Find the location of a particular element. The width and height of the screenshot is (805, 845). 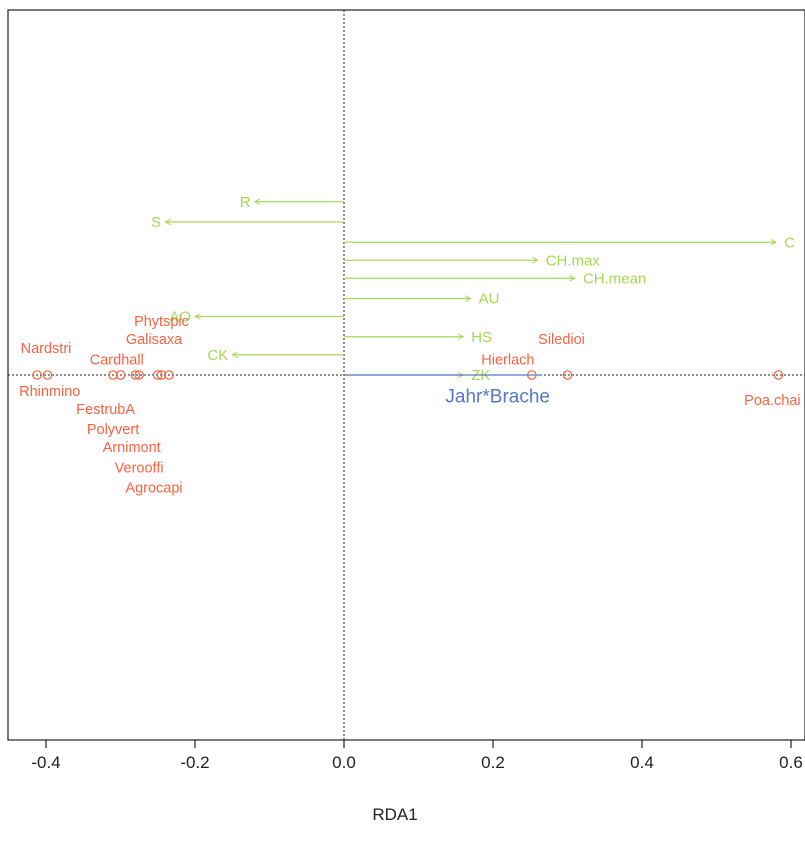

env-label-r: R is located at coordinates (245, 202).